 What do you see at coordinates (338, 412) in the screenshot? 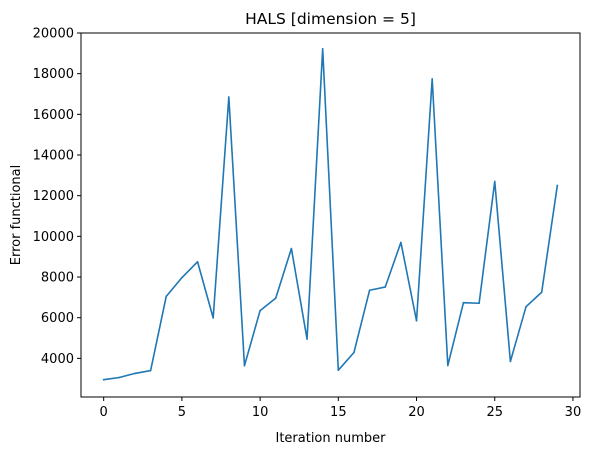
I see `x-tick-label: 15` at bounding box center [338, 412].